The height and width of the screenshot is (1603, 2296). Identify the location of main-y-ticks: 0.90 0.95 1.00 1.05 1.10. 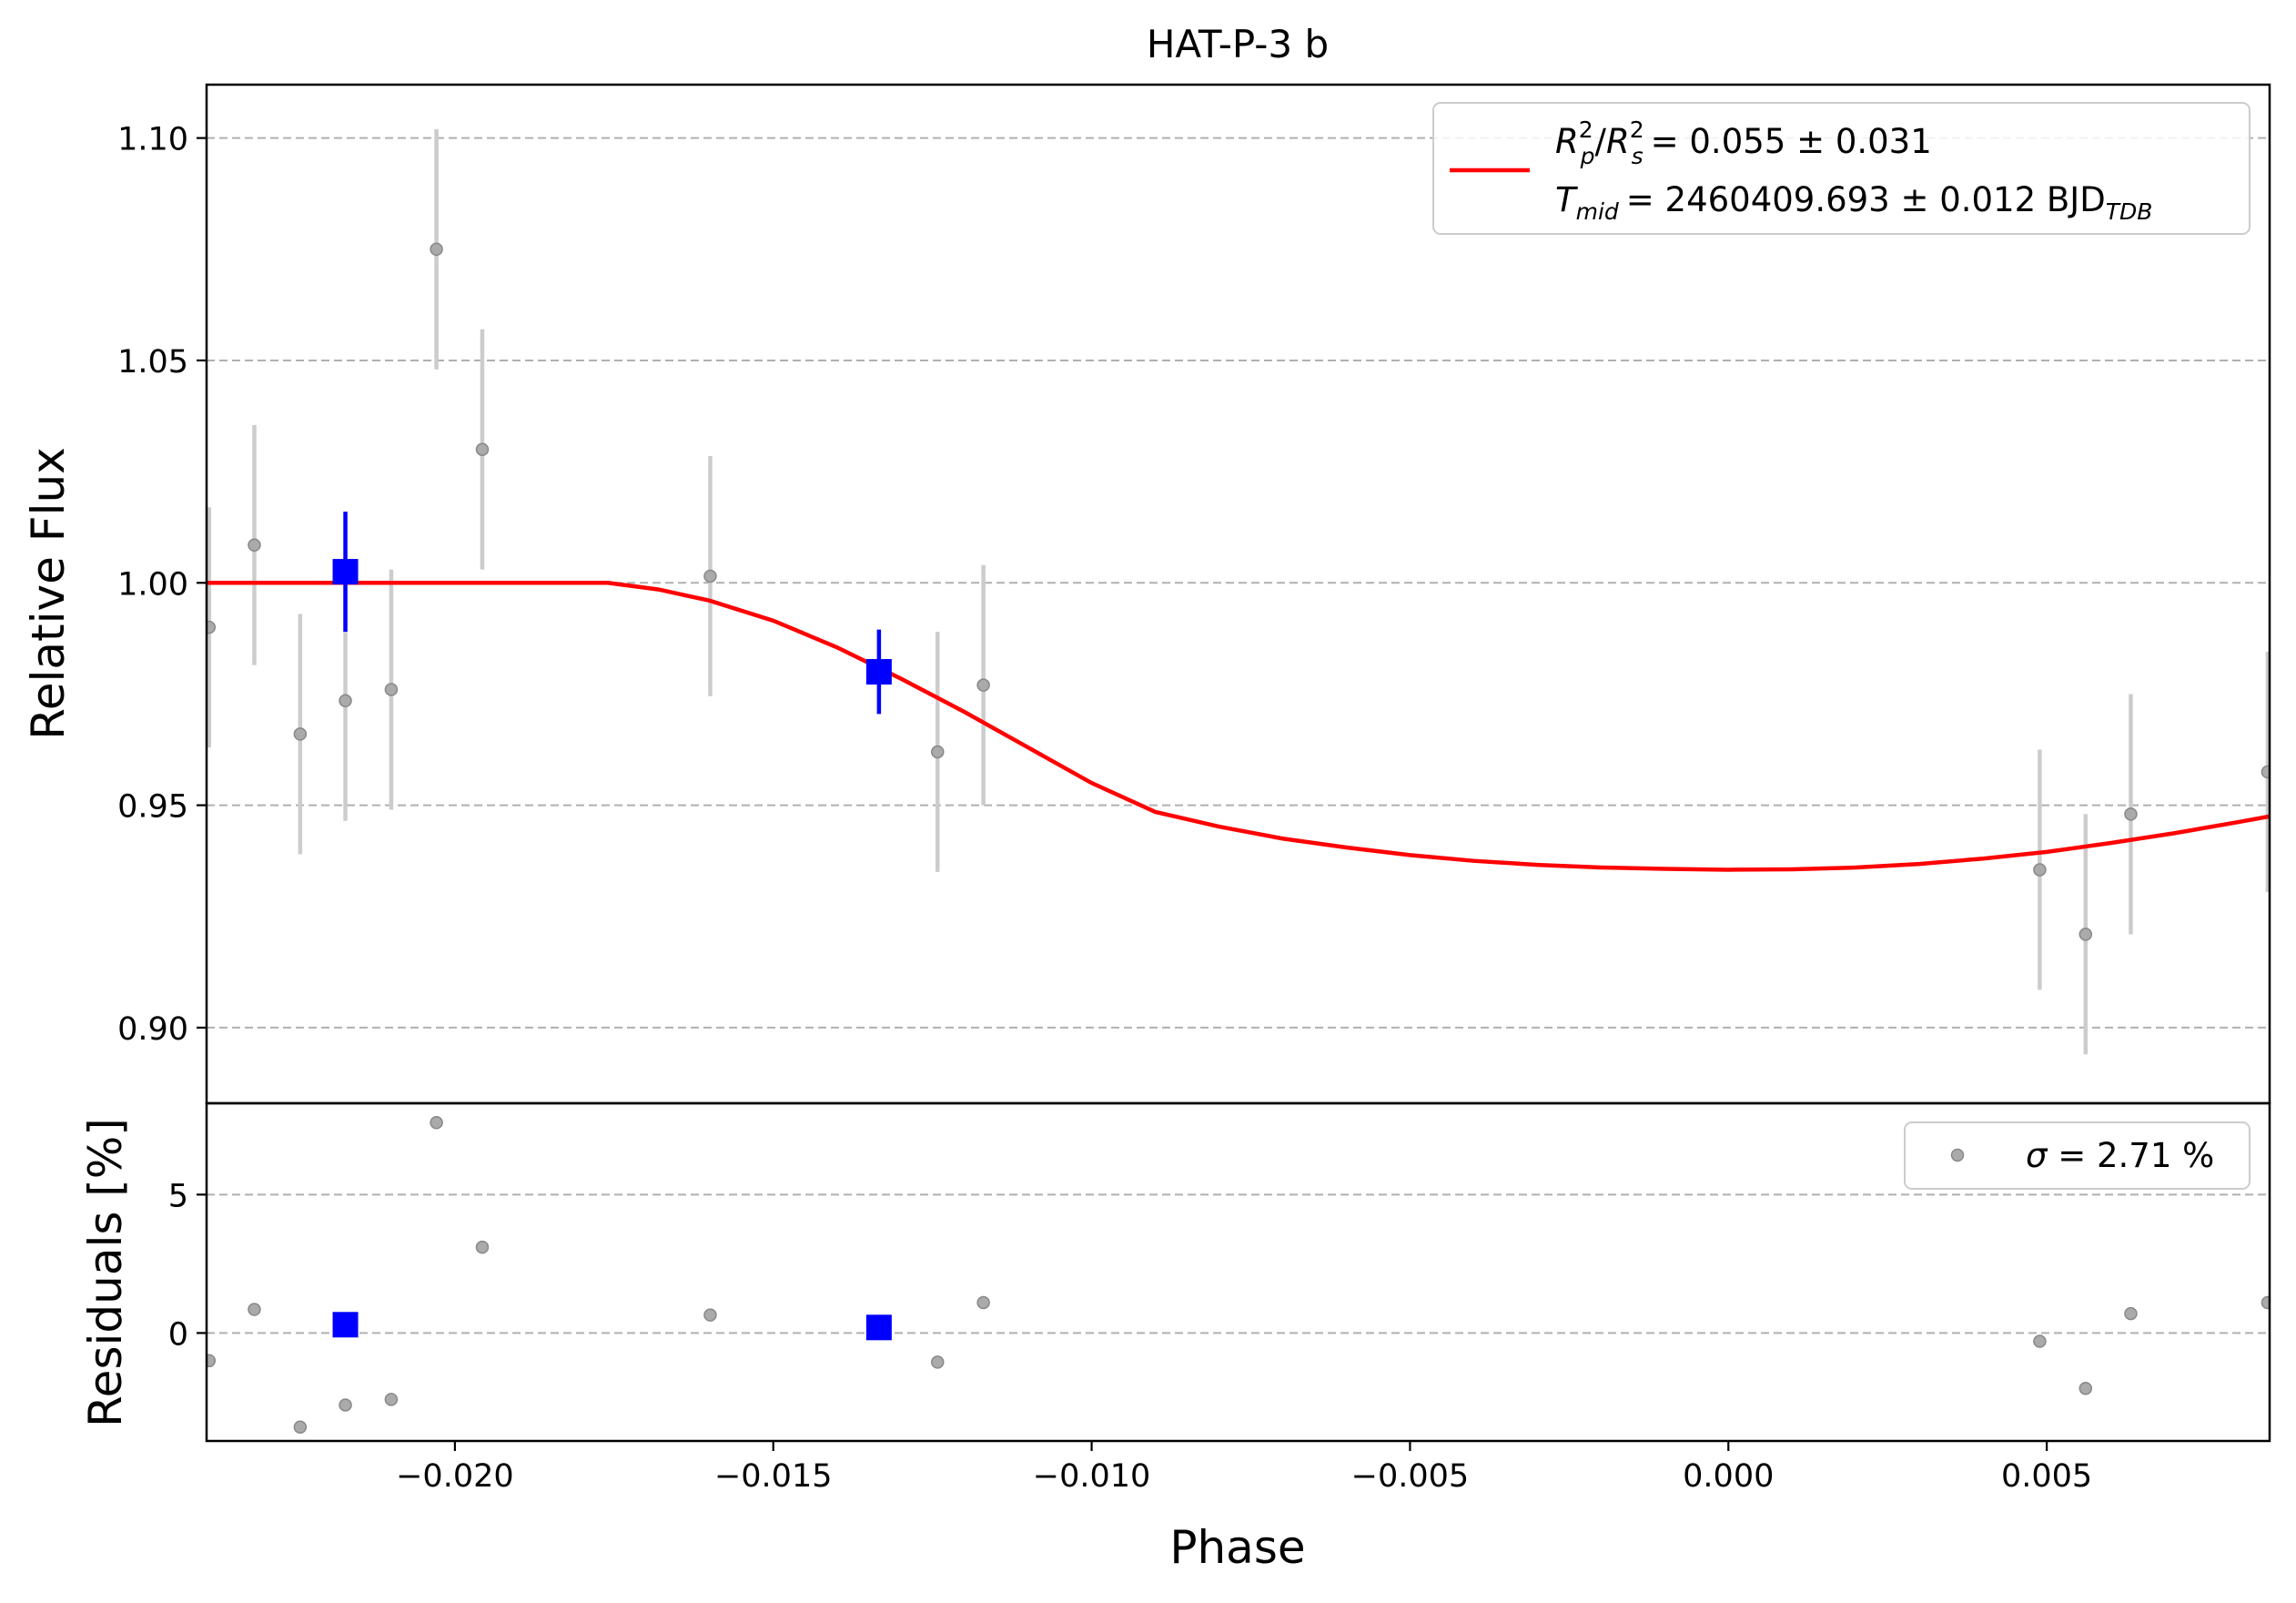
(162, 585).